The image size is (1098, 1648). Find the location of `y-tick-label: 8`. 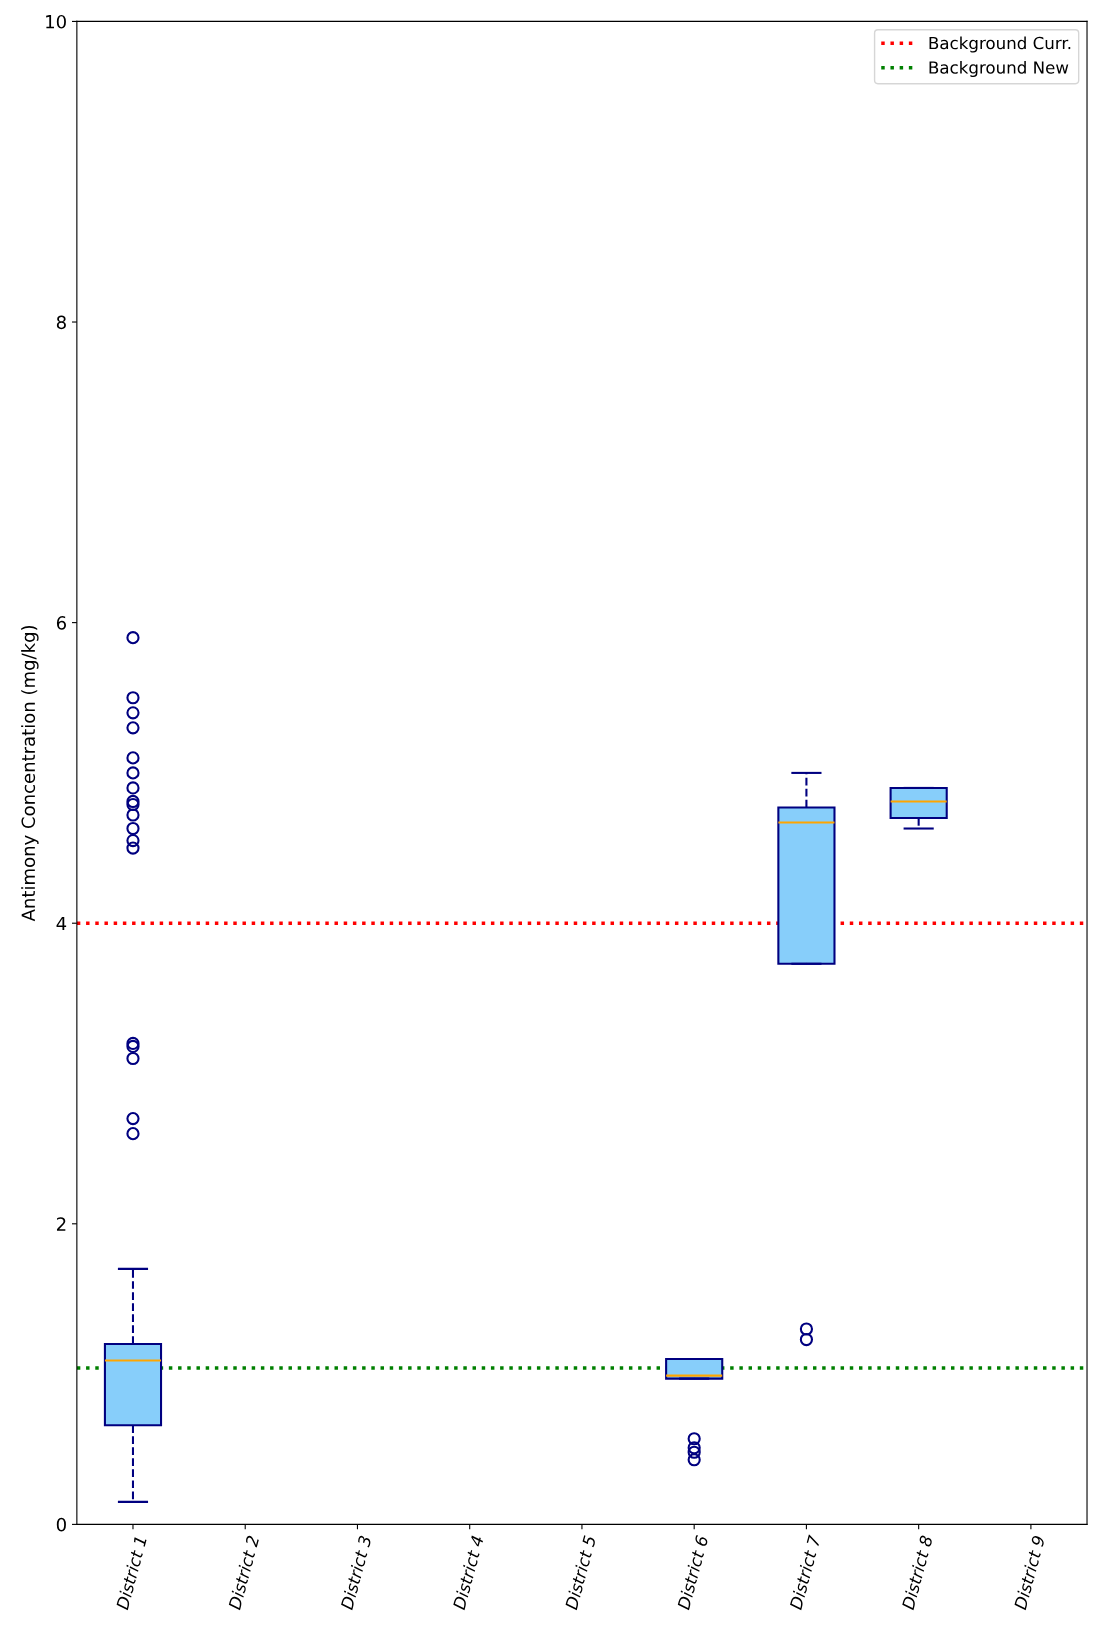

y-tick-label: 8 is located at coordinates (61, 322).